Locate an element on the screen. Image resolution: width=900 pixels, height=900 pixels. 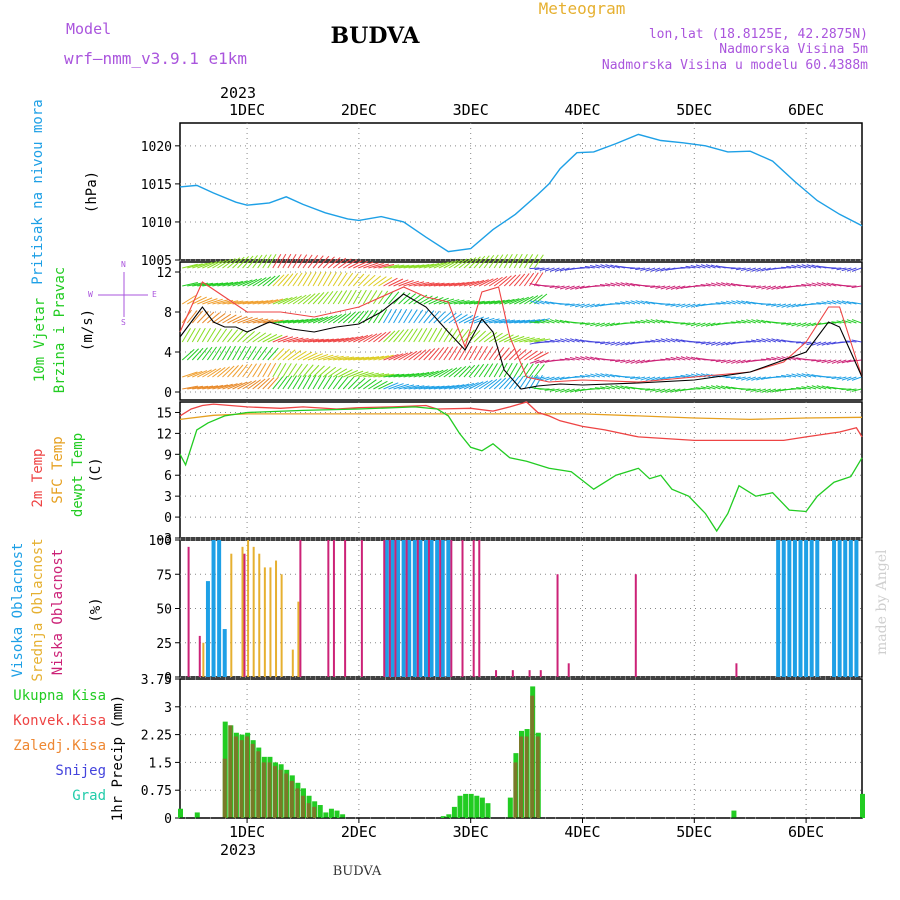
y-tick-label: 0 is located at coordinates (168, 393).